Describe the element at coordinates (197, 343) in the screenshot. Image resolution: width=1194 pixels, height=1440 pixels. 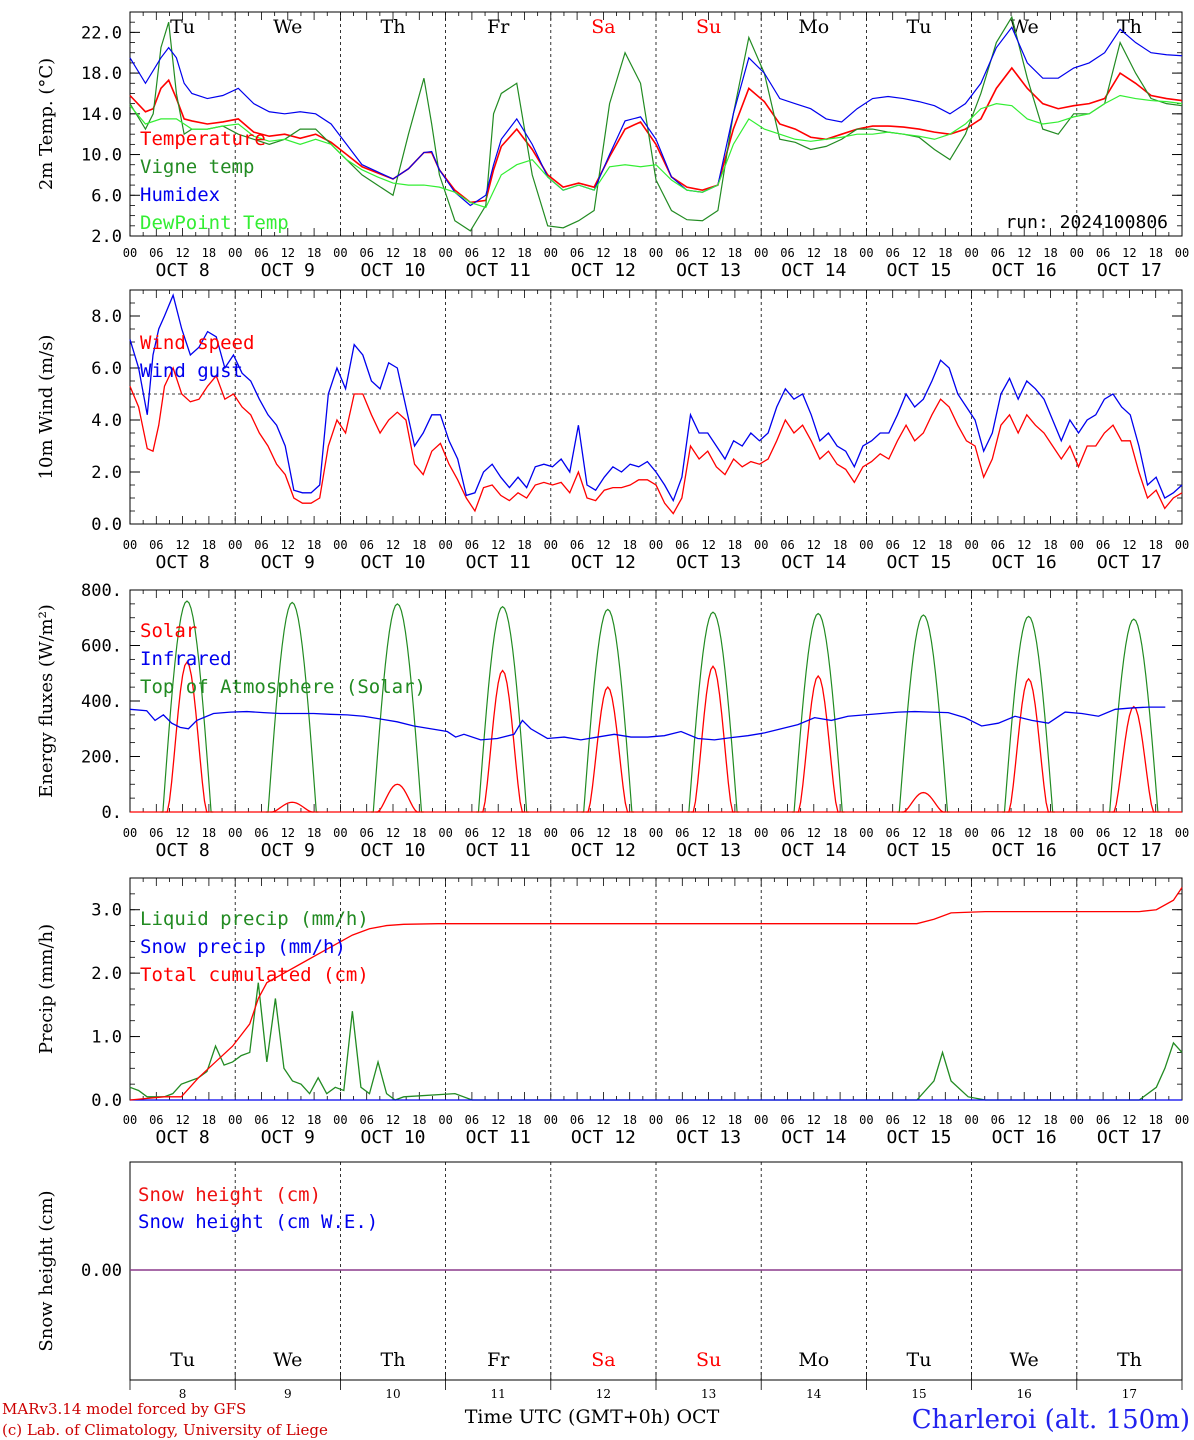
I see `legend-entry: Wind speed` at that location.